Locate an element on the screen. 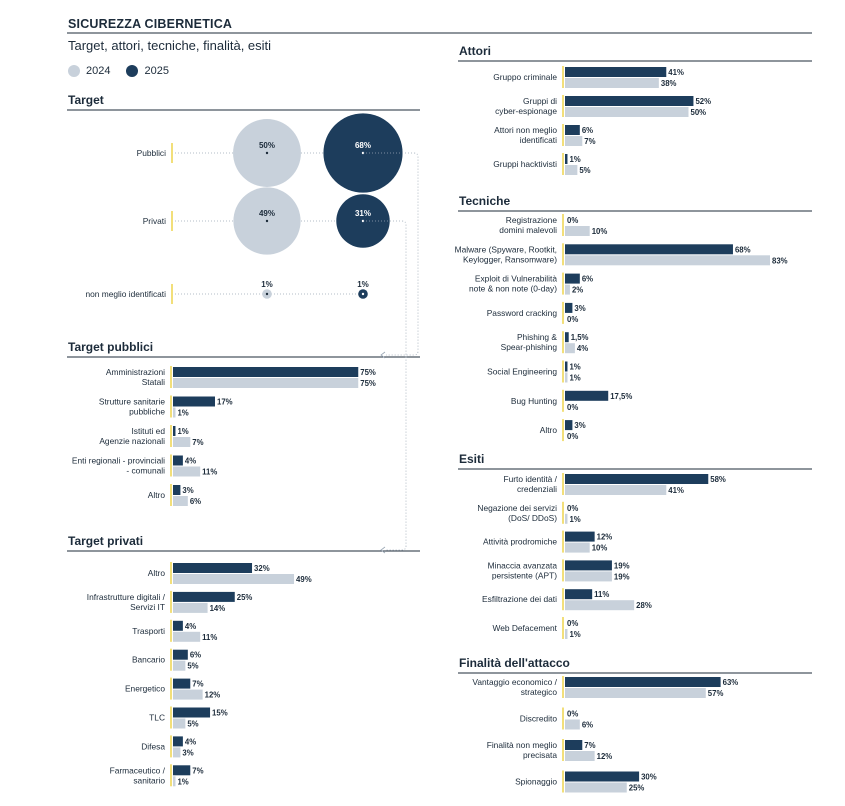  attori-attori-non-meglio-identificati-accent-bar is located at coordinates (563, 135).